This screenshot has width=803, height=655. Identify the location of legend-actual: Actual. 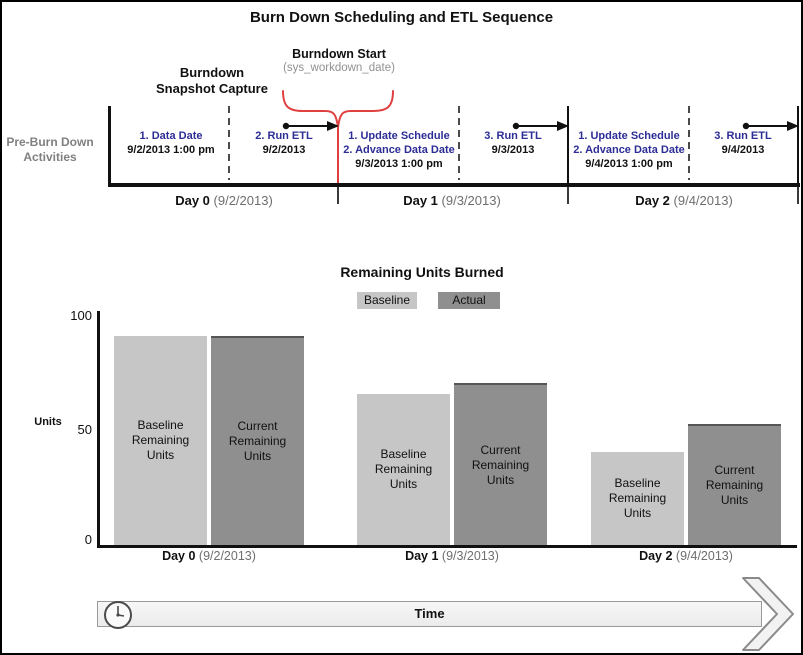
(469, 300).